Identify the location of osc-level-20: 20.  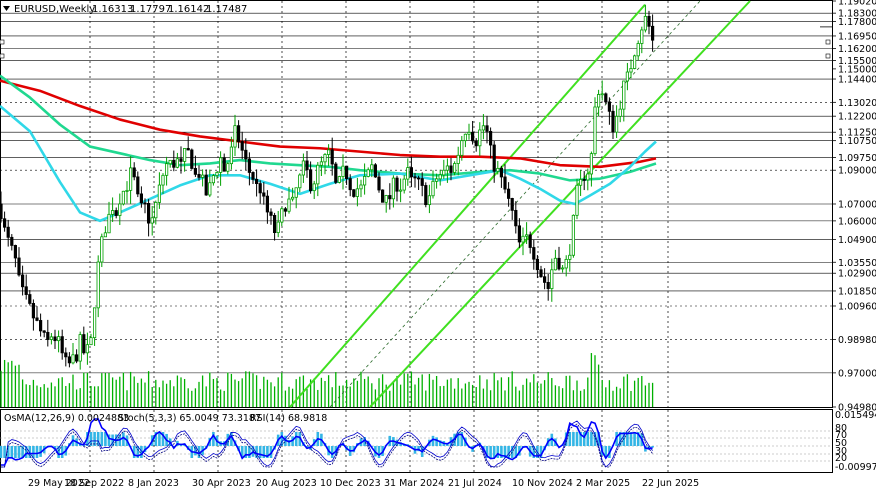
(841, 458).